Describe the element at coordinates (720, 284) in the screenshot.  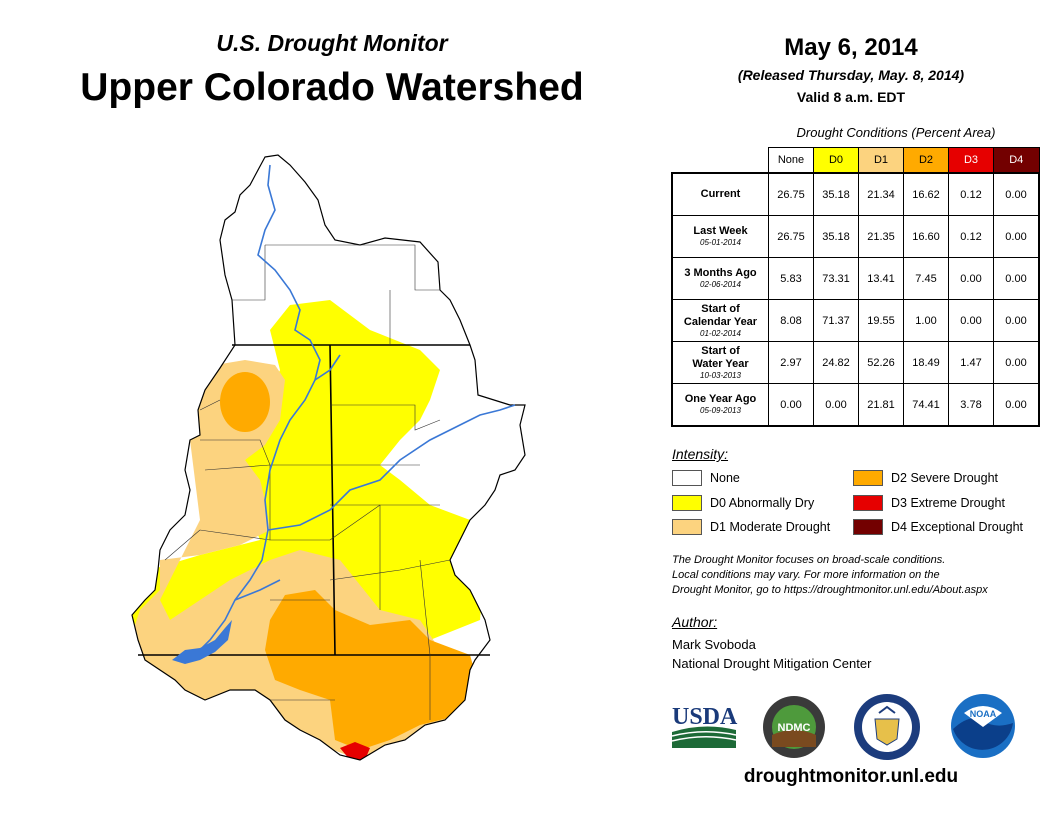
I see `row-date: 02-06-2014` at that location.